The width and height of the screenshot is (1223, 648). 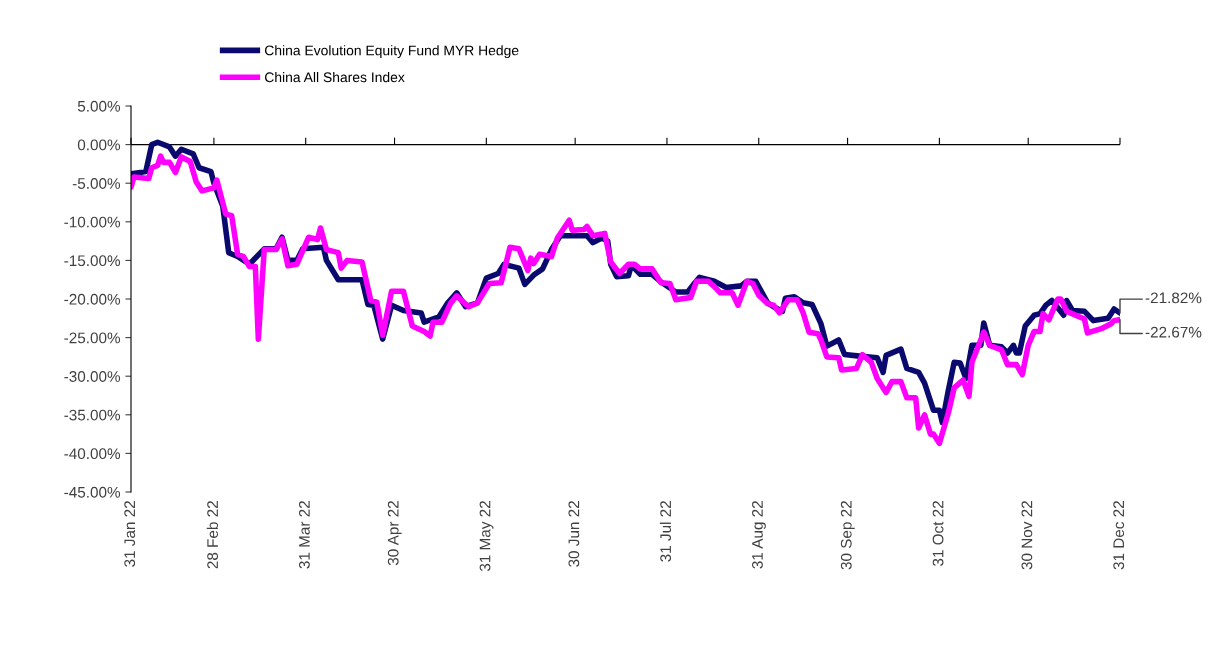 I want to click on y-tick-label: -20.00%, so click(x=92, y=299).